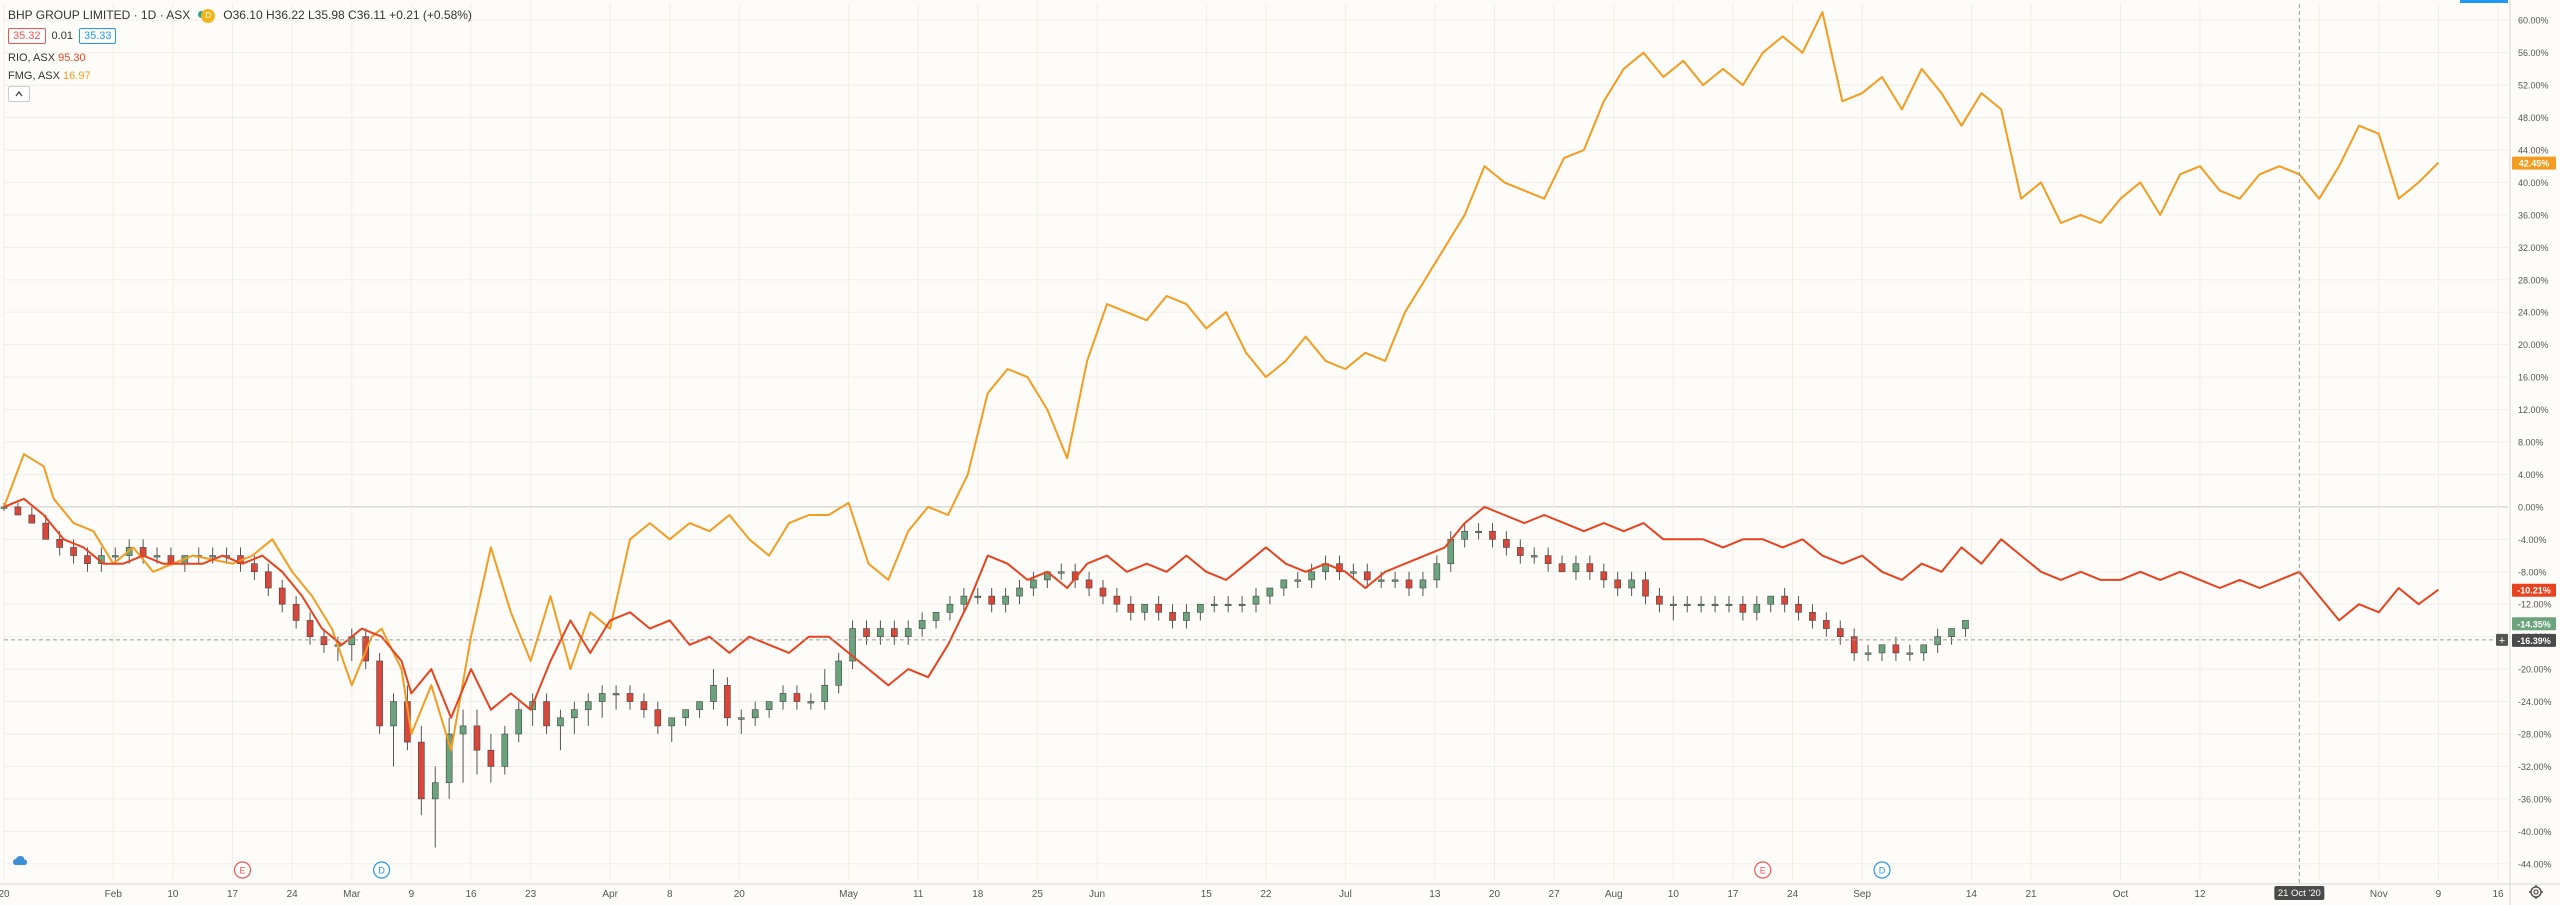 The height and width of the screenshot is (905, 2560). I want to click on ask-button: 35.33, so click(97, 36).